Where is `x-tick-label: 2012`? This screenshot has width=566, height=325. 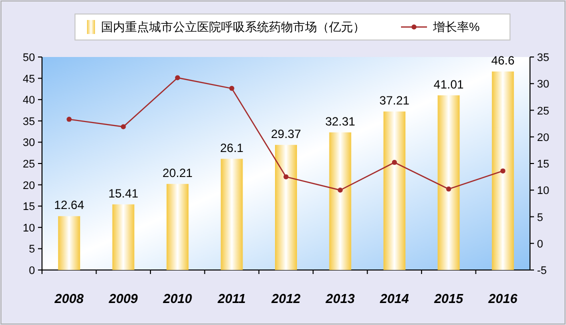 x-tick-label: 2012 is located at coordinates (286, 298).